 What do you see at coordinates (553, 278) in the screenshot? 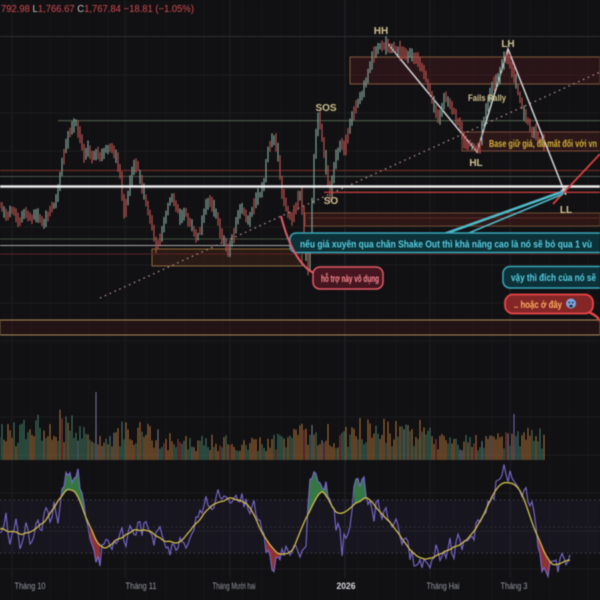
I see `svg-text: vậy thì đích của nó sẽ` at bounding box center [553, 278].